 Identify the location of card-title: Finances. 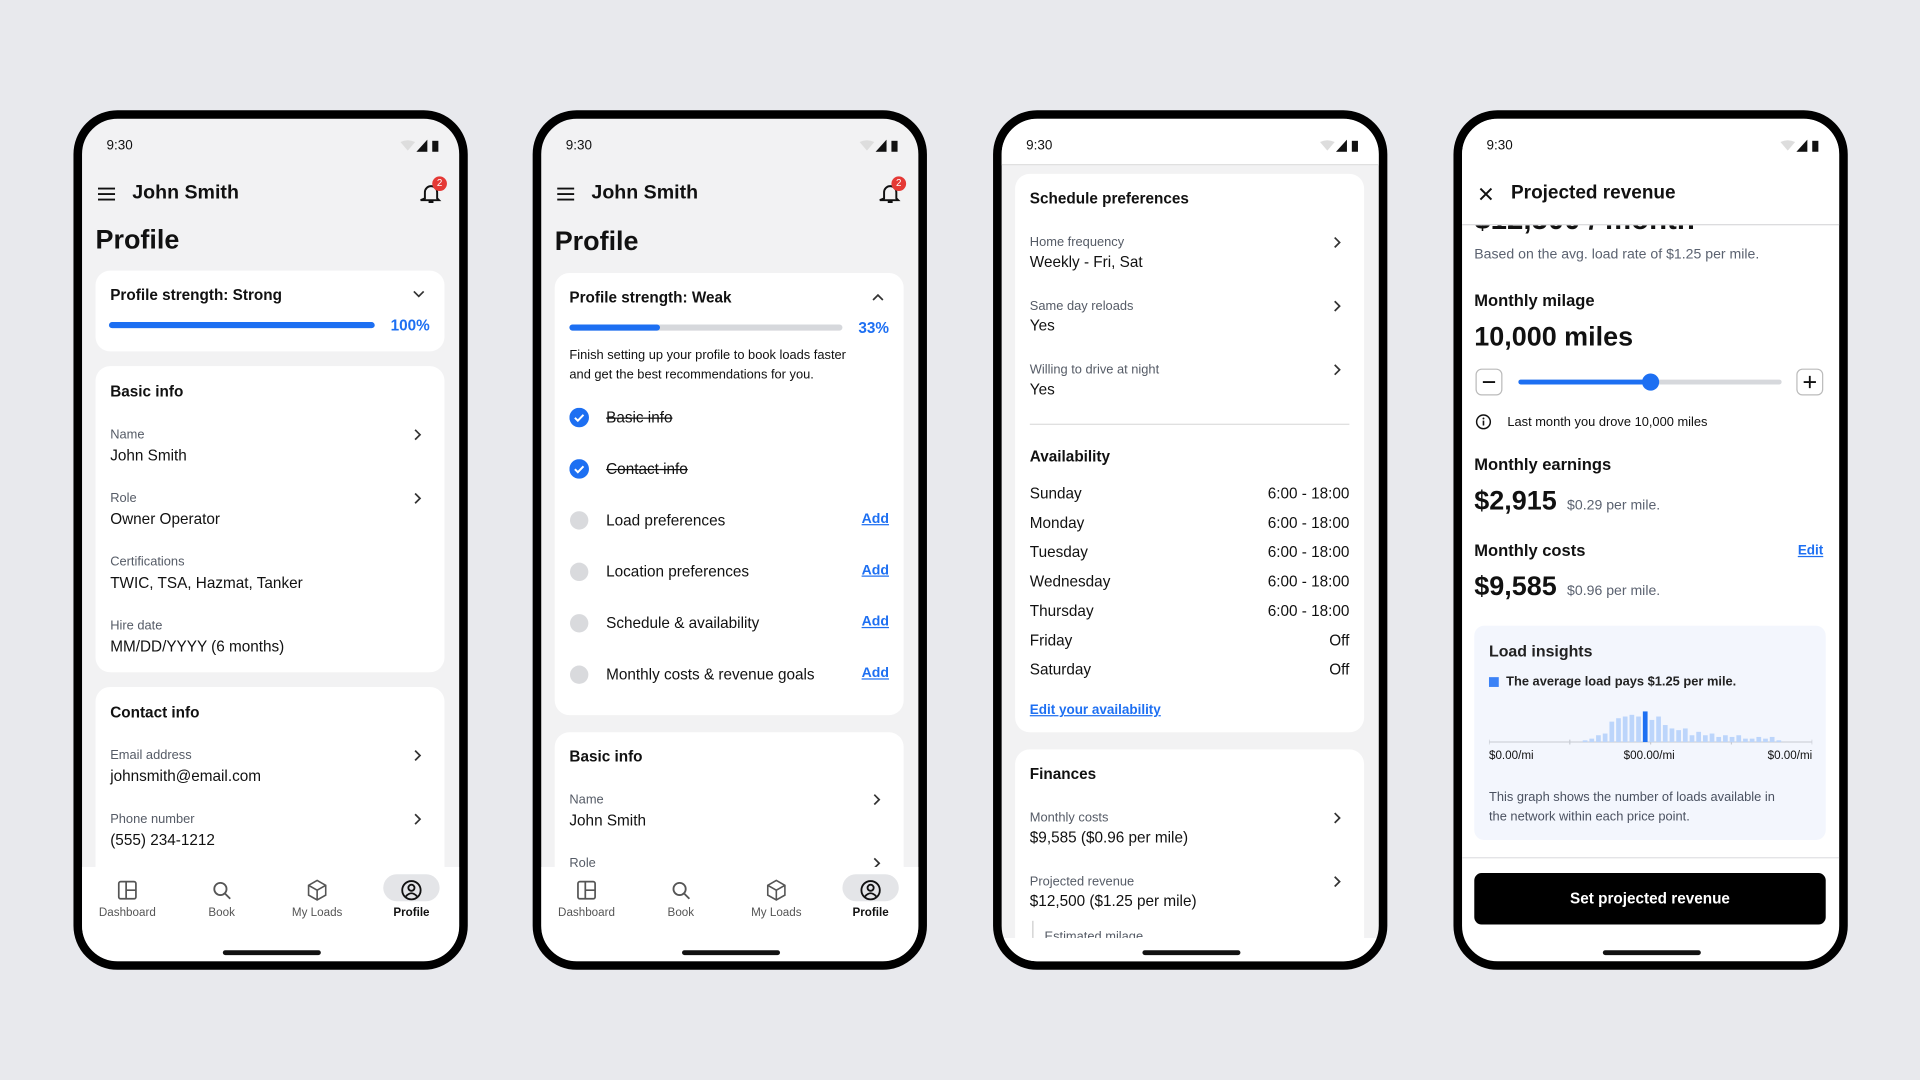
(1063, 774).